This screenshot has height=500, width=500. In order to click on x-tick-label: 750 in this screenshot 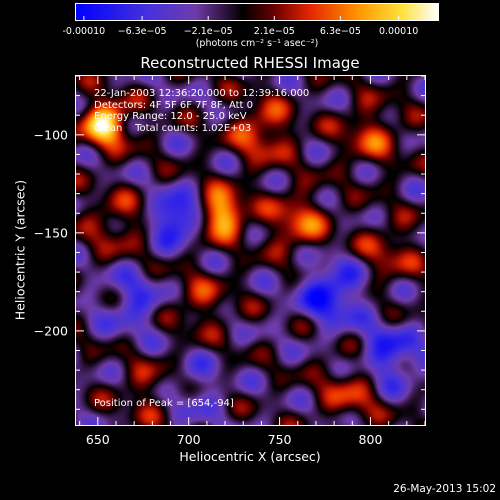, I will do `click(279, 439)`.